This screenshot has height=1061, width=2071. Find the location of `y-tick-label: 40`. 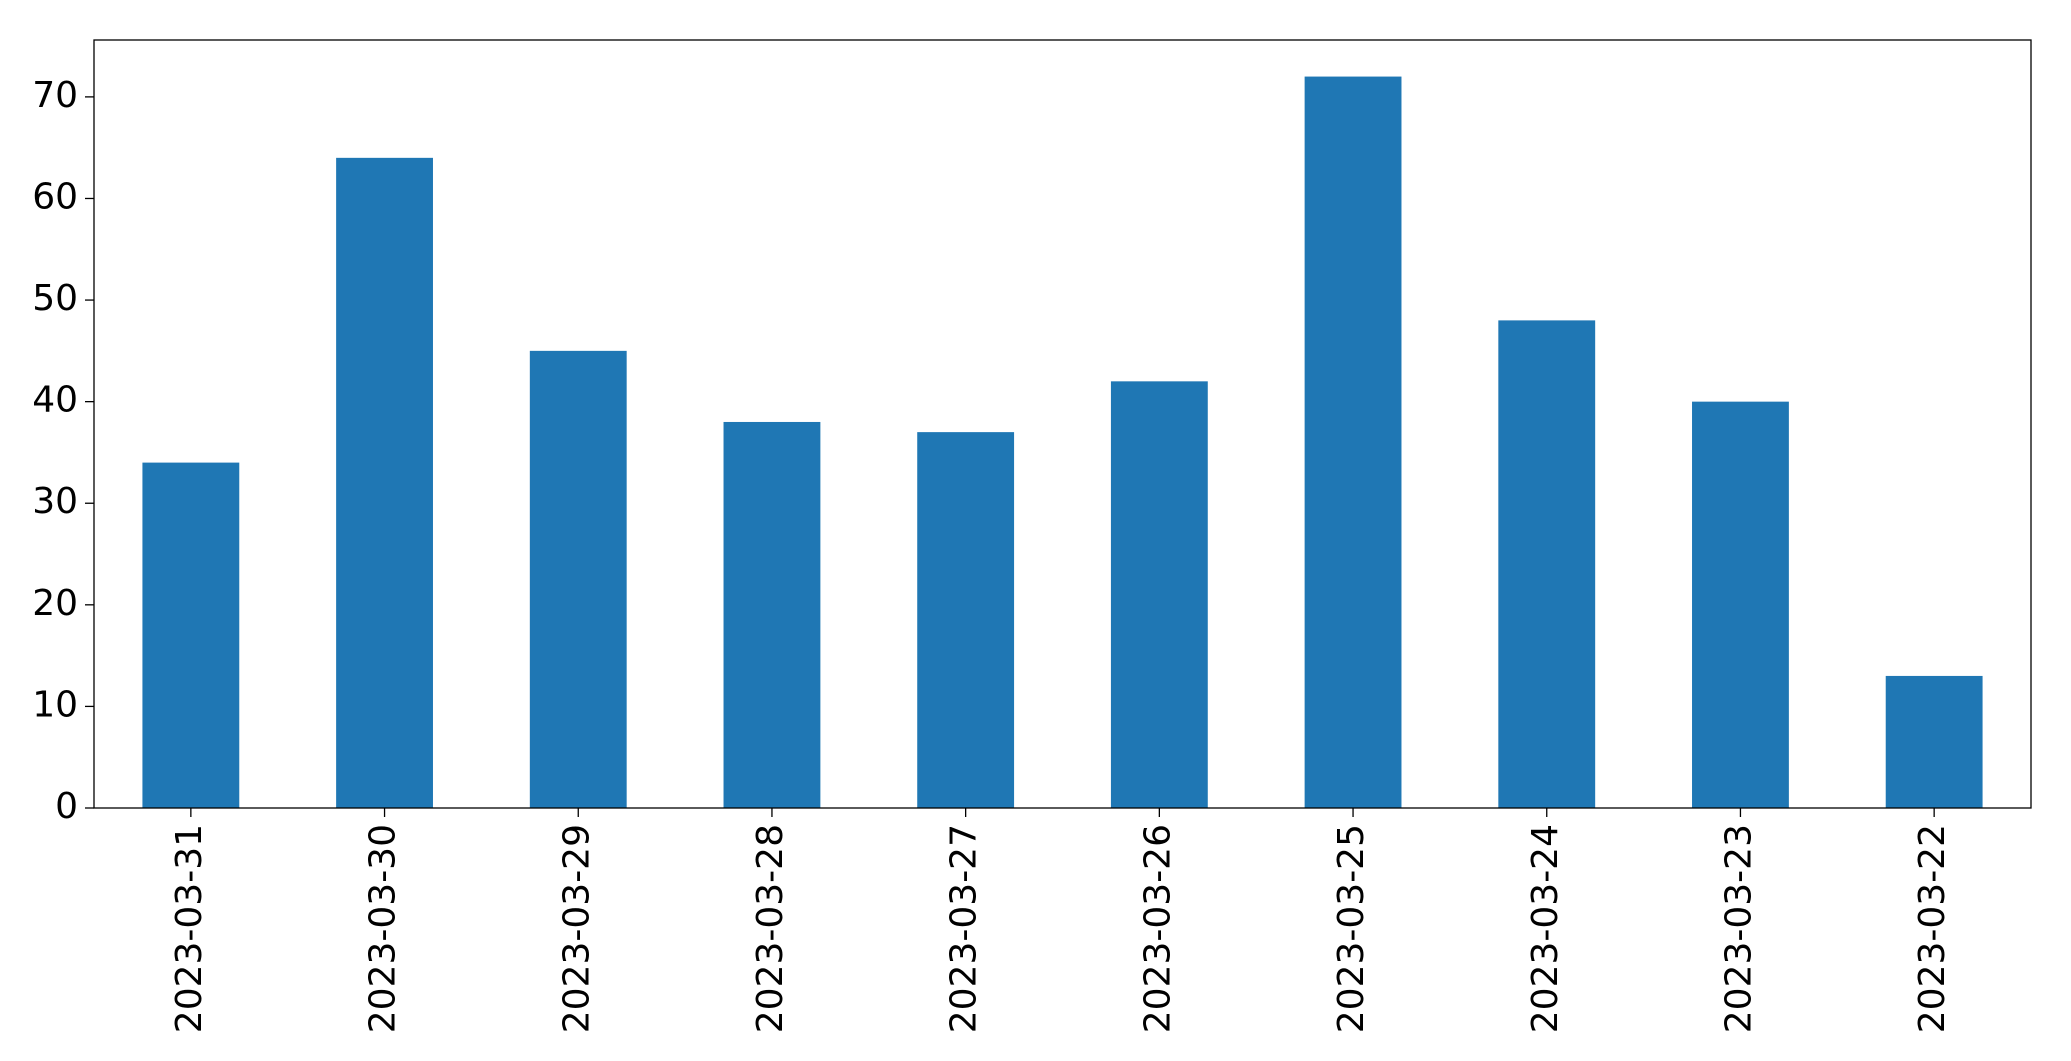

y-tick-label: 40 is located at coordinates (55, 400).